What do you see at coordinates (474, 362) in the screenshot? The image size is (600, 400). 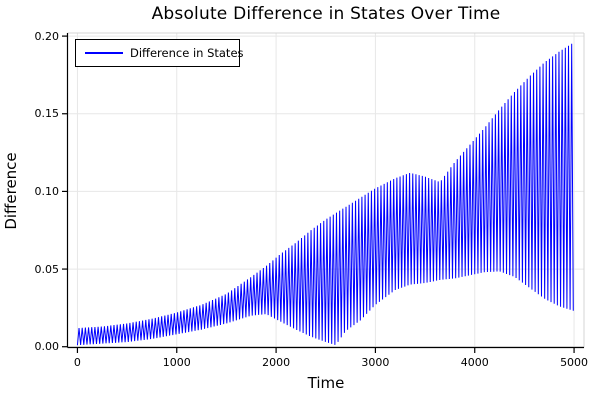 I see `x-tick-label: 4000` at bounding box center [474, 362].